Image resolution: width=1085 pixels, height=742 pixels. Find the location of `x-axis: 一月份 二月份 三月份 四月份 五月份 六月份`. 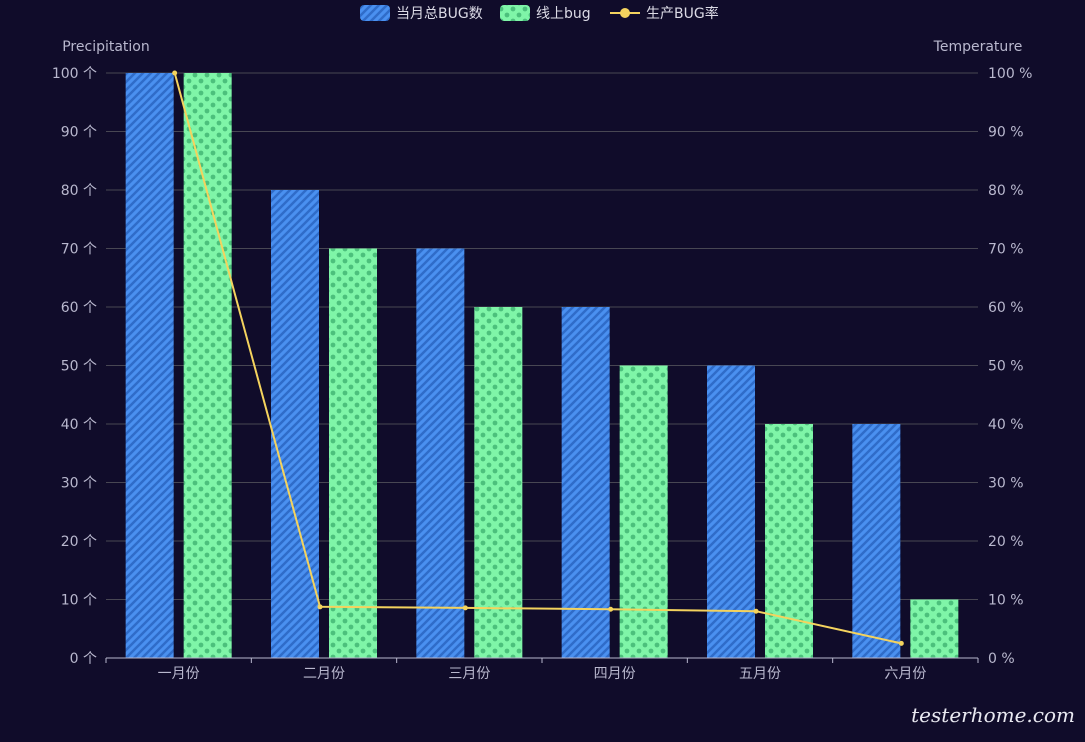

x-axis: 一月份 二月份 三月份 四月份 五月份 六月份 is located at coordinates (542, 669).